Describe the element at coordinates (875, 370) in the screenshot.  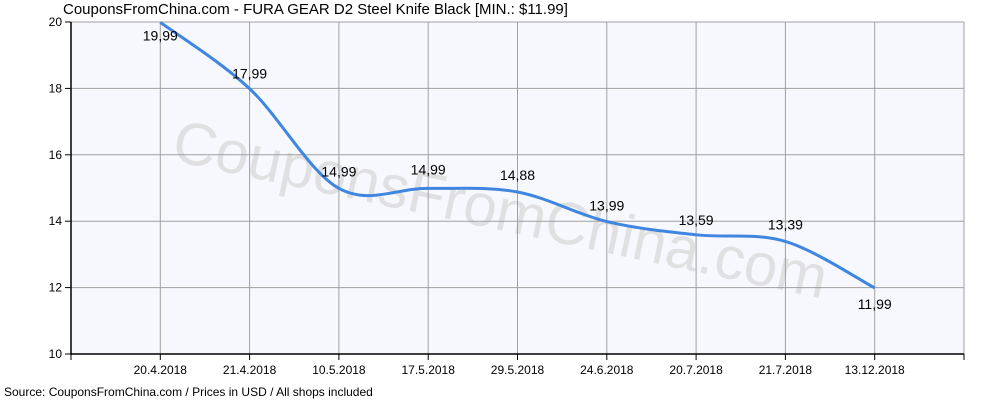
I see `x-tick-label: 13.12.2018` at that location.